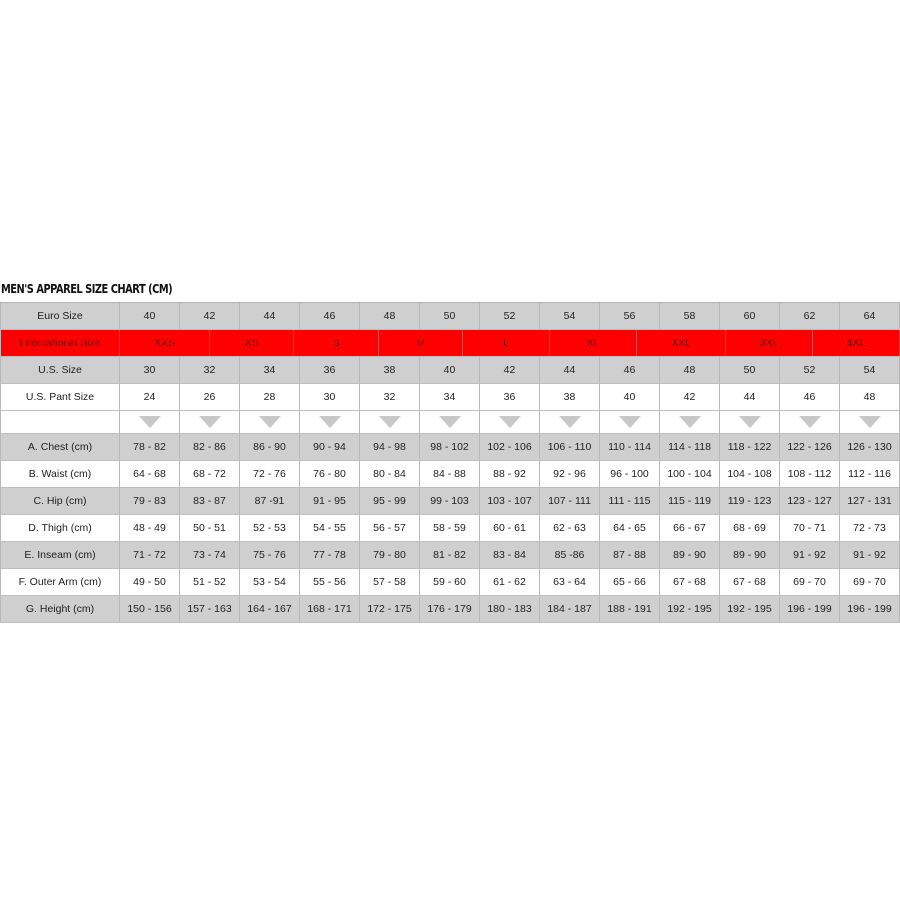 The height and width of the screenshot is (900, 900). I want to click on size-cell: 38, so click(570, 397).